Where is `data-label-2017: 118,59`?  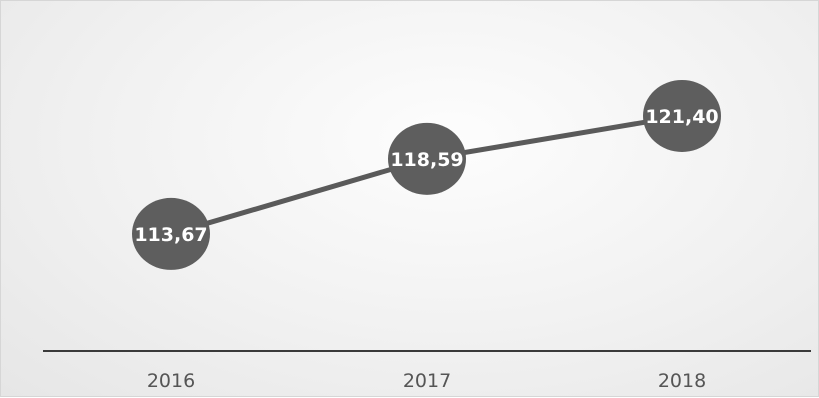 data-label-2017: 118,59 is located at coordinates (426, 160).